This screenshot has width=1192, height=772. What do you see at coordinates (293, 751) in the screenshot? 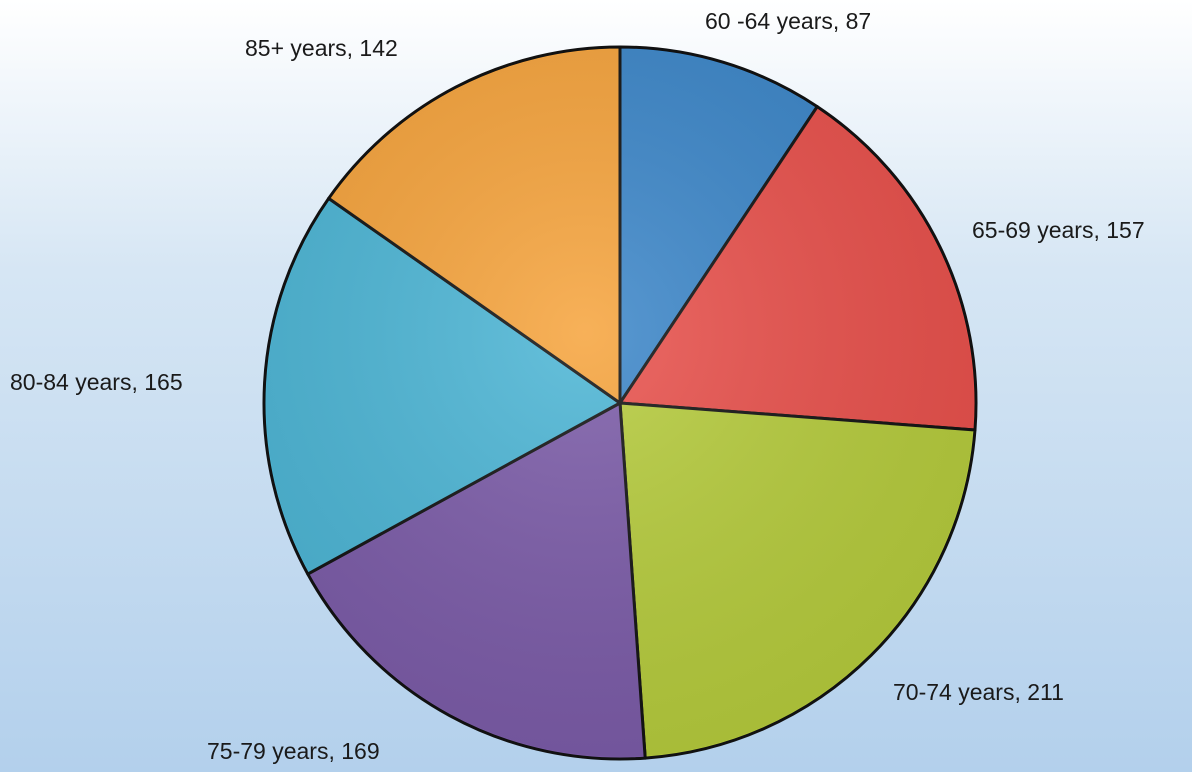
I see `slice-label: 75-79 years, 169` at bounding box center [293, 751].